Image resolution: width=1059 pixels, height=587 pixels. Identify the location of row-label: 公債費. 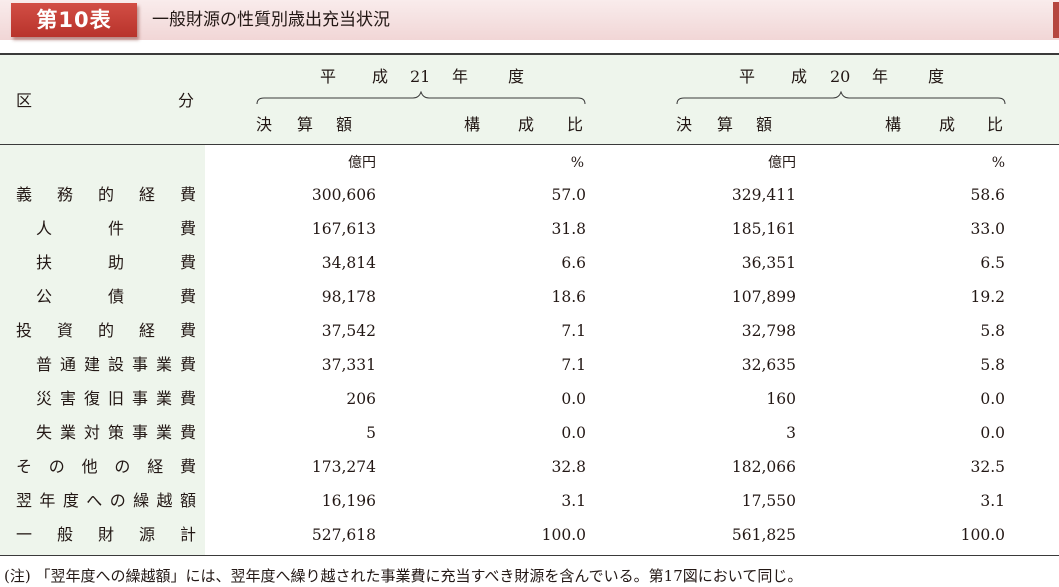
(116, 296).